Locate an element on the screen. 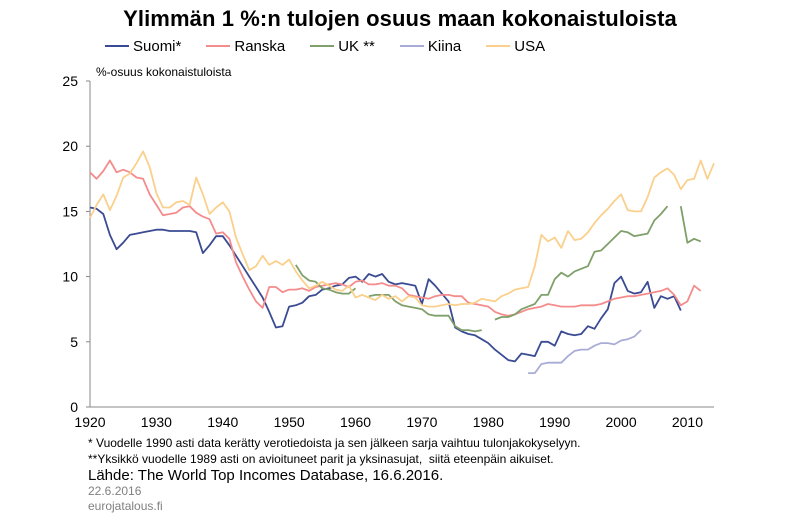  x-tick-label: 2000 is located at coordinates (620, 422).